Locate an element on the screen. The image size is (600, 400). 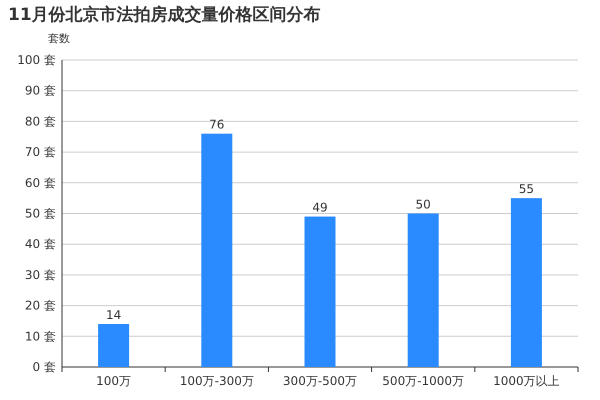
y-tick-label: 40 套 is located at coordinates (40, 244).